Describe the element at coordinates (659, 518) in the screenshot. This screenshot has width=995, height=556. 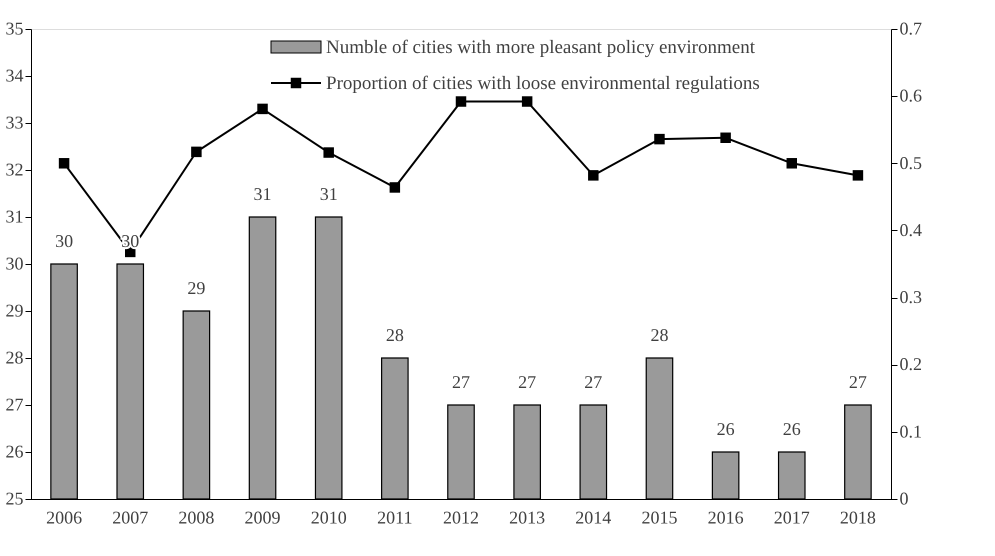
I see `x-tick-label: 2015` at that location.